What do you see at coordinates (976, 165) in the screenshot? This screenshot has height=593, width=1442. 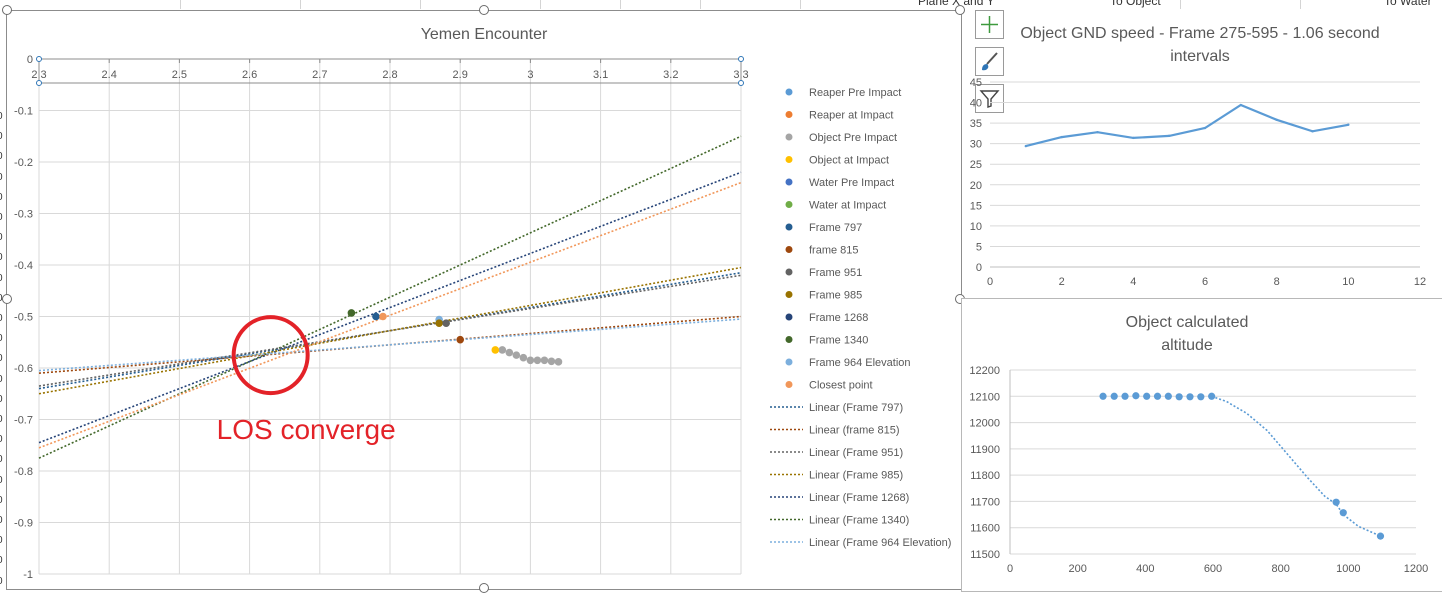 I see `speed-y-tick-label: 25` at bounding box center [976, 165].